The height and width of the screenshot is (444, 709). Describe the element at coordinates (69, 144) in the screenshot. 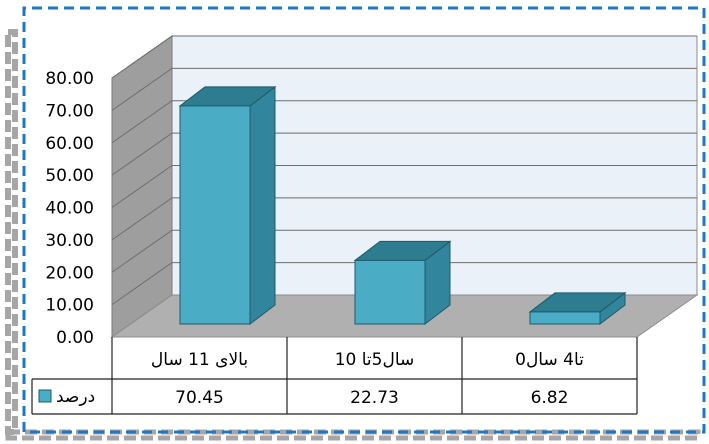

I see `y-tick-label: 60.00` at that location.